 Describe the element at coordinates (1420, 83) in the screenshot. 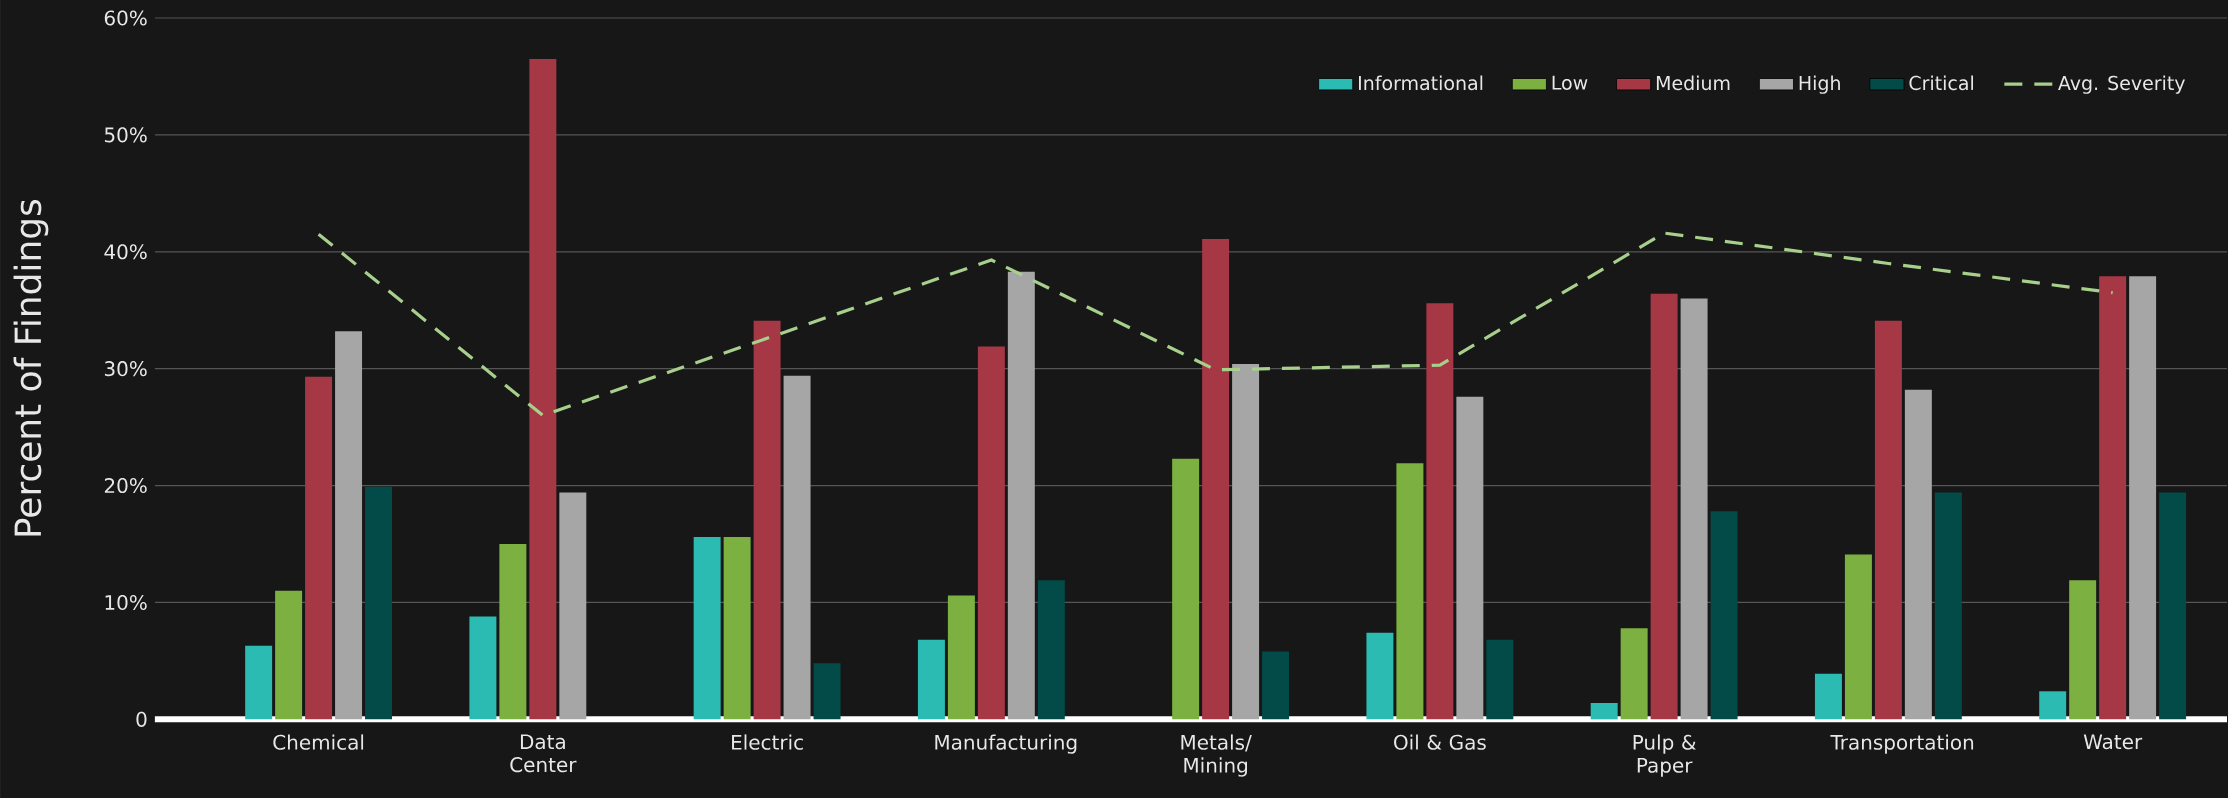

I see `legend-label: Informational` at that location.